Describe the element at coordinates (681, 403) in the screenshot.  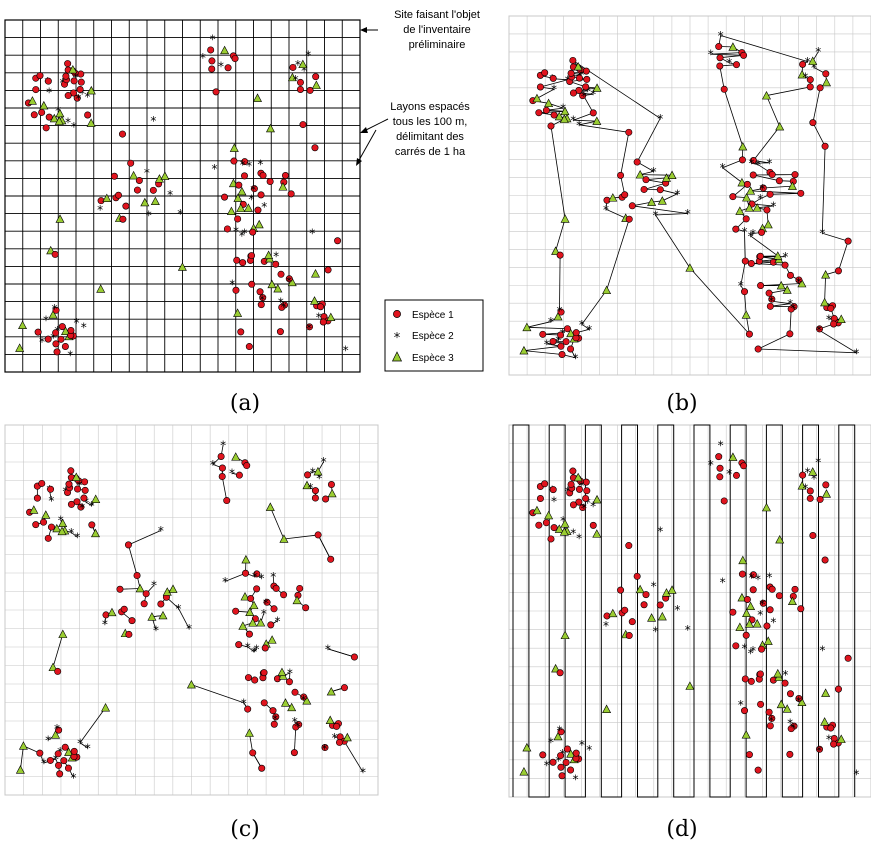
I see `caption-b: (b)` at that location.